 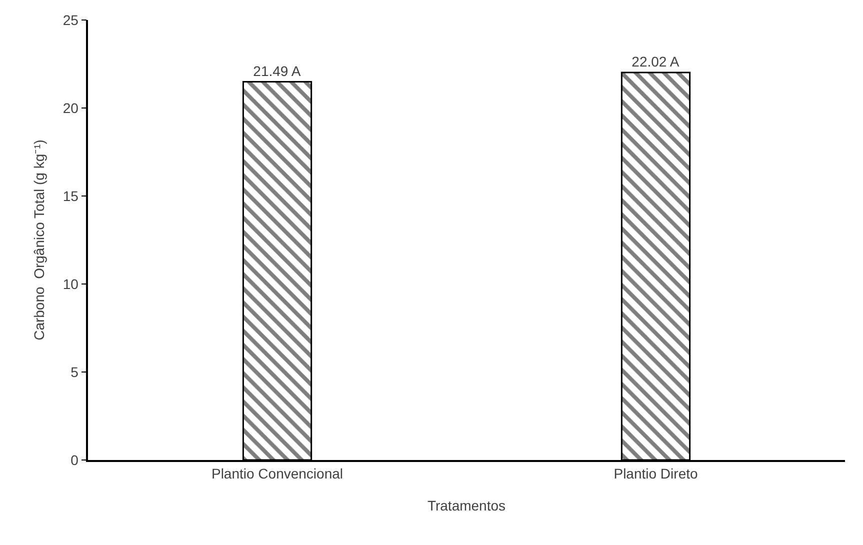 What do you see at coordinates (277, 474) in the screenshot?
I see `x-tick-label: Plantio Convencional` at bounding box center [277, 474].